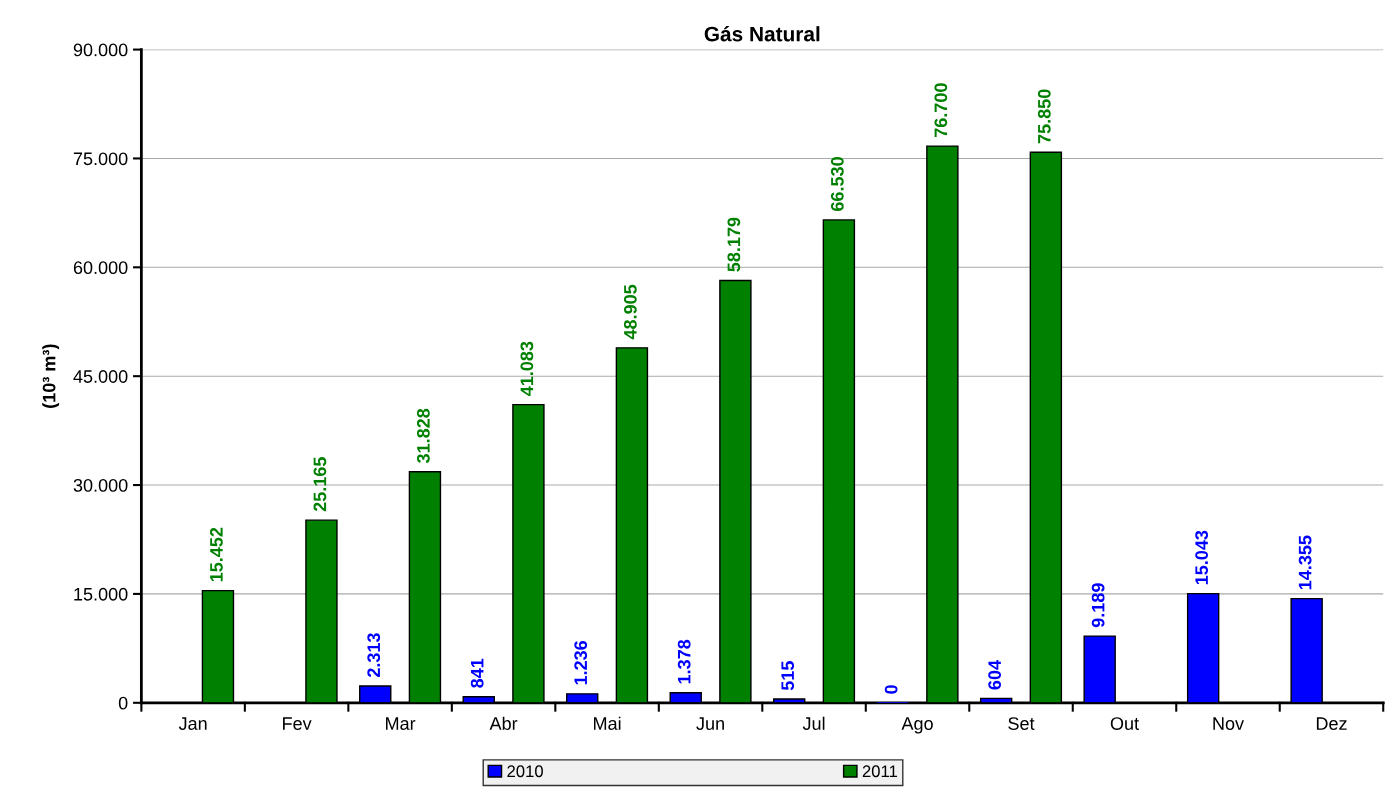 The height and width of the screenshot is (787, 1386). Describe the element at coordinates (1228, 723) in the screenshot. I see `x-tick-label: Nov` at that location.